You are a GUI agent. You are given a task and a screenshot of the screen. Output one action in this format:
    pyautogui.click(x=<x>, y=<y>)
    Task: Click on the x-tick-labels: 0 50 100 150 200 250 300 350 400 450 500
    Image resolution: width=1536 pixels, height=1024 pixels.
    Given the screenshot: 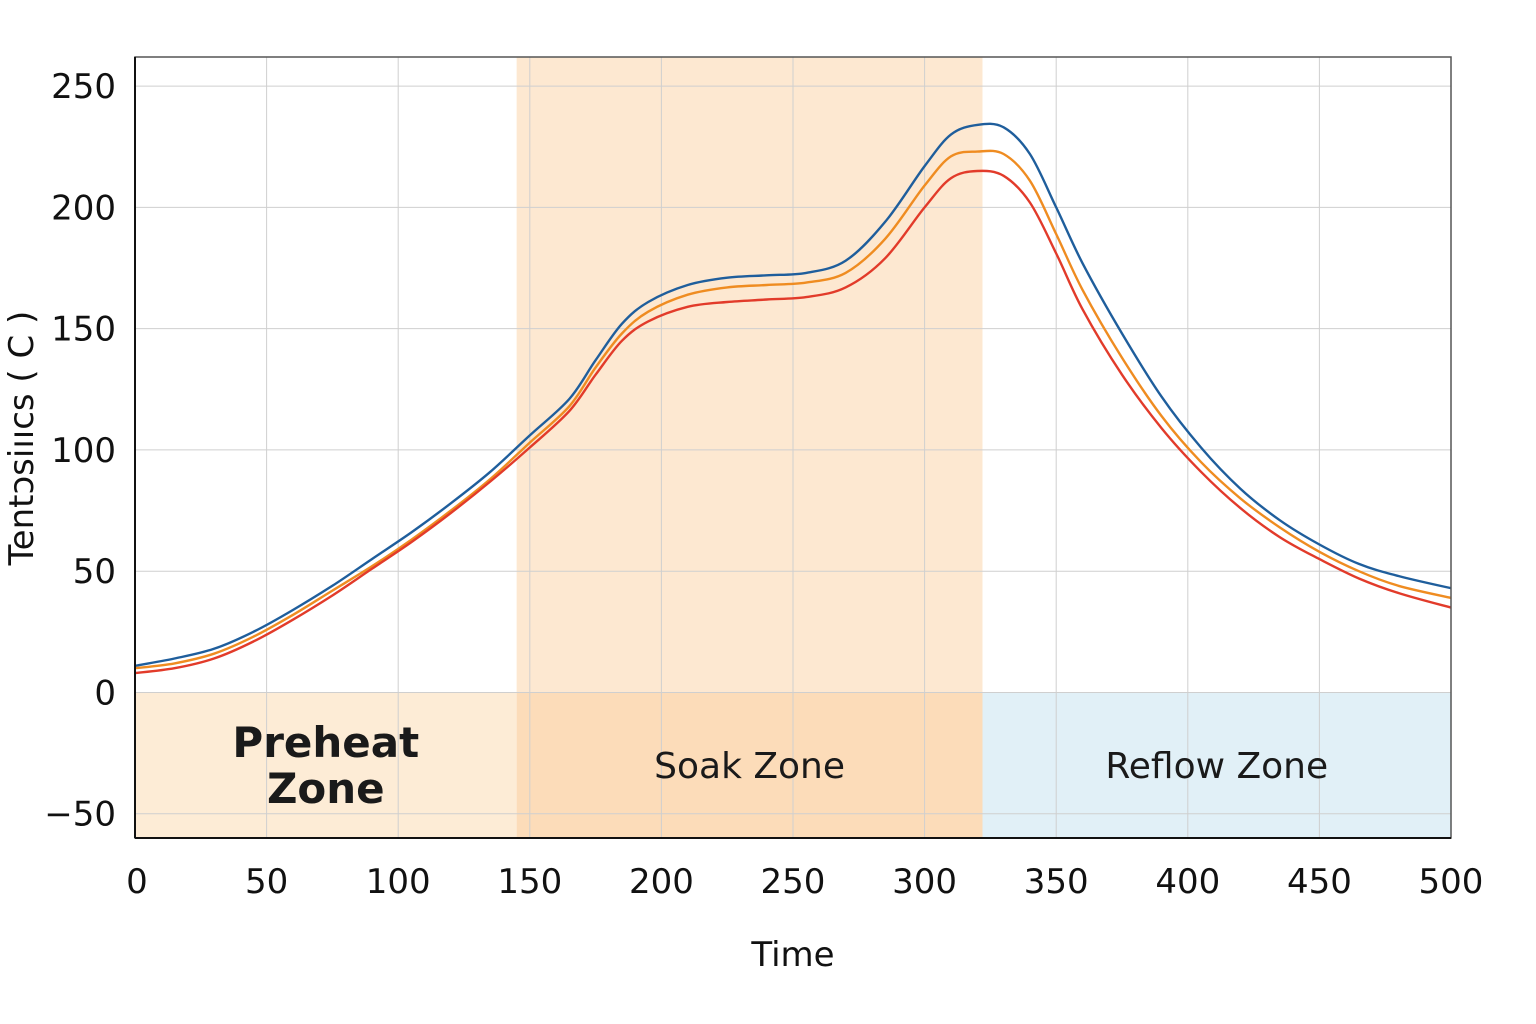 What is the action you would take?
    pyautogui.click(x=804, y=882)
    